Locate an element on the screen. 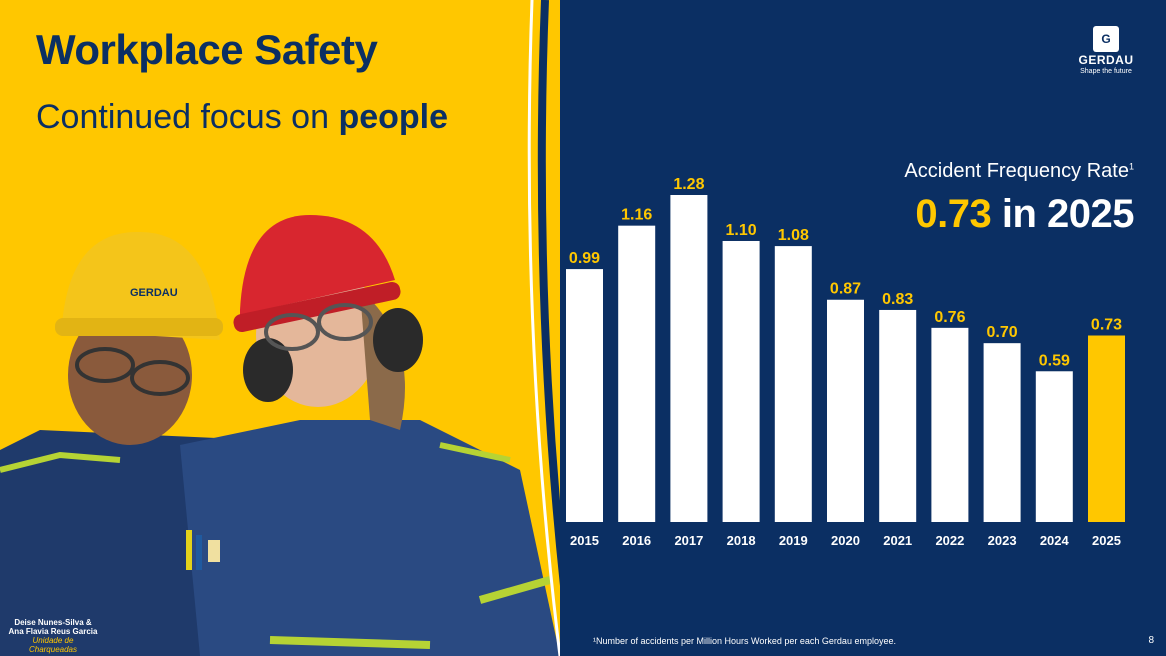  bar-2015 is located at coordinates (584, 395).